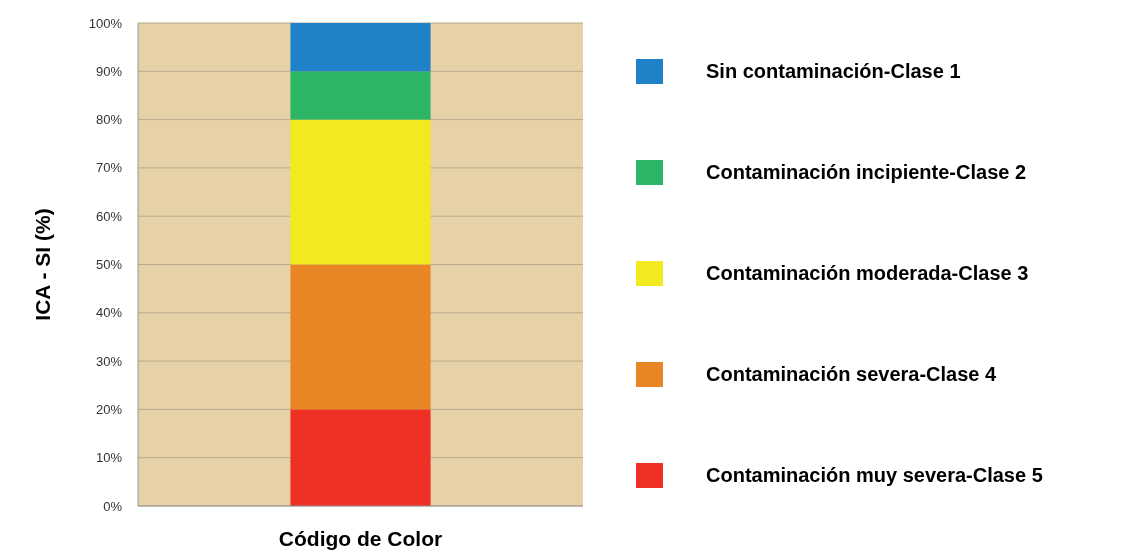 This screenshot has width=1125, height=552. I want to click on y-tick-label: 60%, so click(109, 216).